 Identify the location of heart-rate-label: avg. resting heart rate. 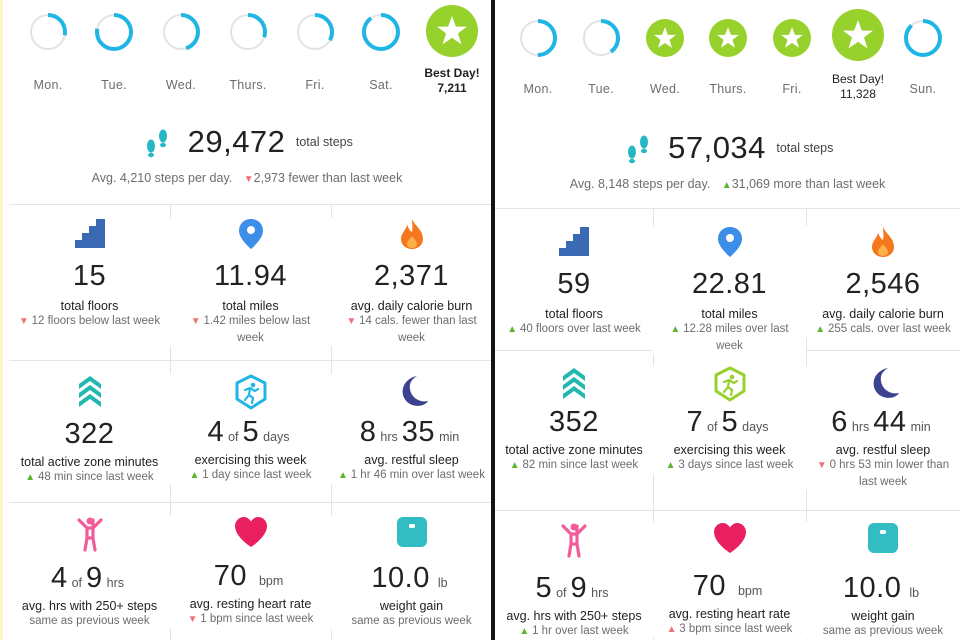
(729, 614).